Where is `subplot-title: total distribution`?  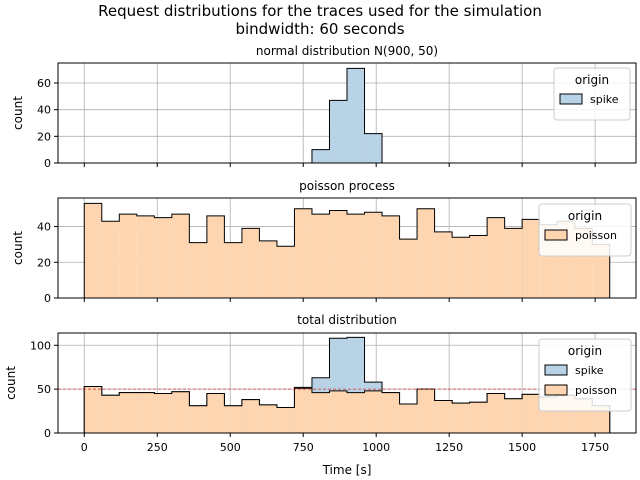 subplot-title: total distribution is located at coordinates (347, 320).